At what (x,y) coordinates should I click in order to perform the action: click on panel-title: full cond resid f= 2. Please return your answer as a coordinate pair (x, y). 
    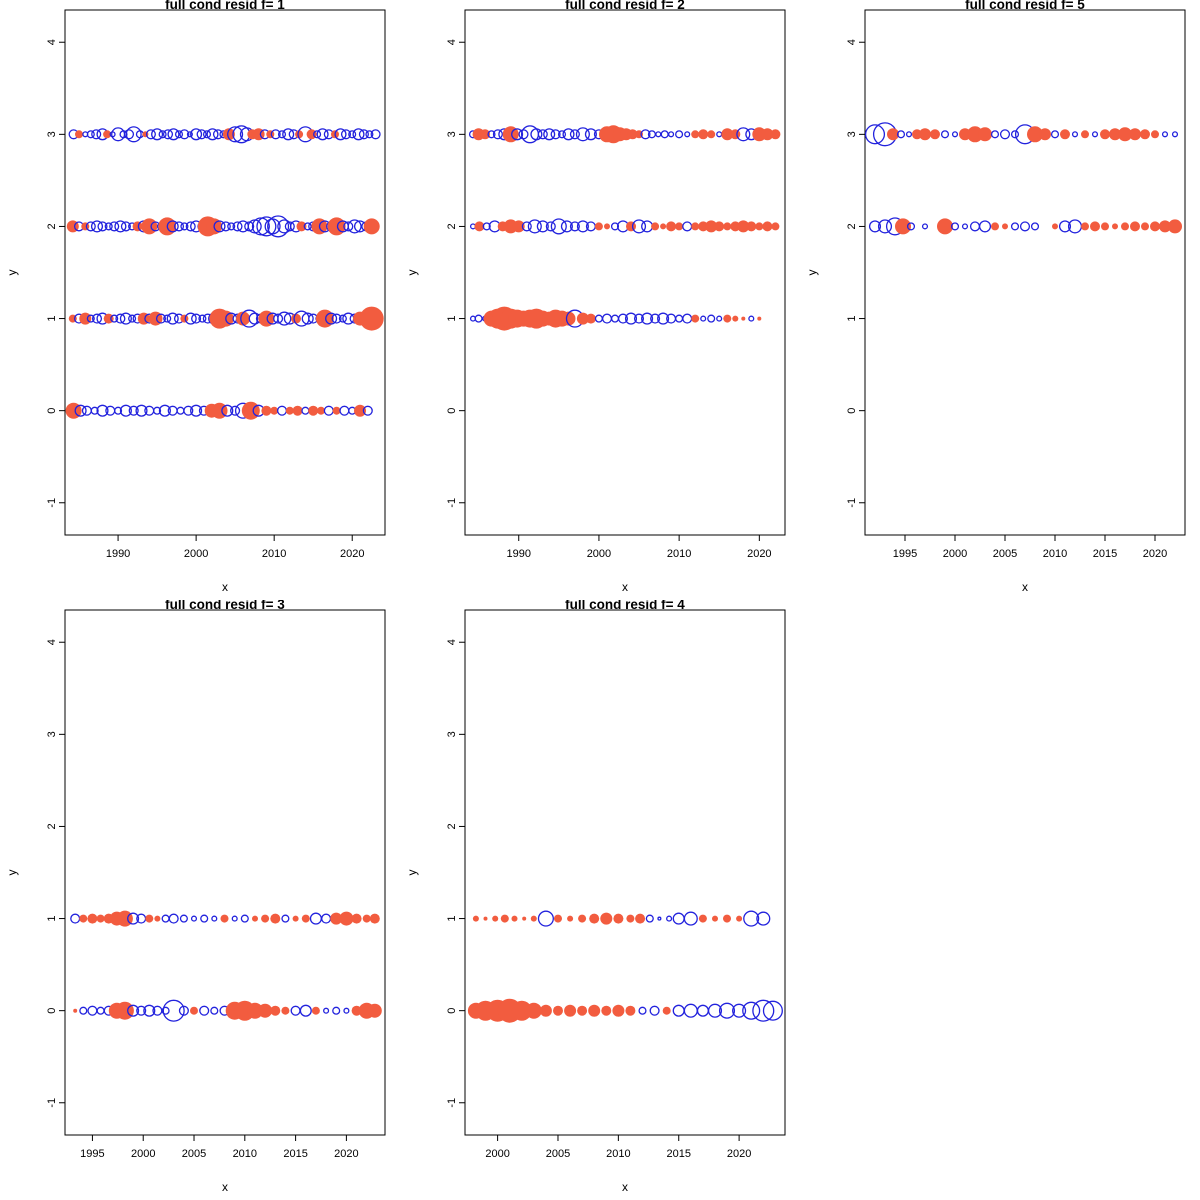
    Looking at the image, I should click on (625, 6).